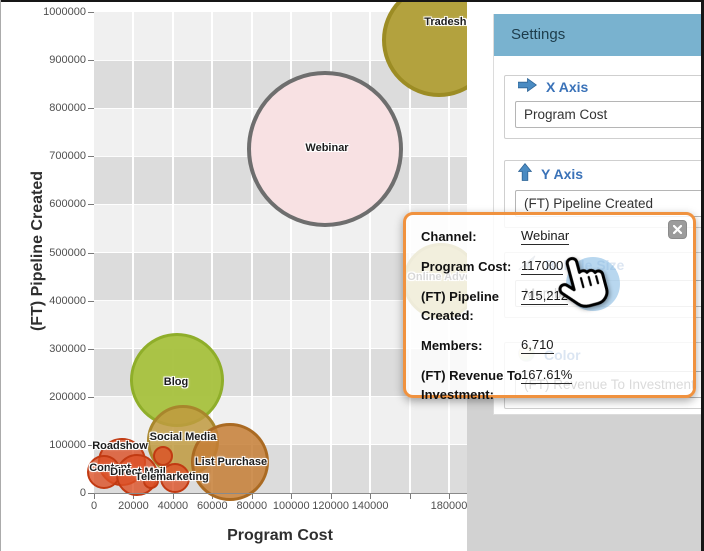 The height and width of the screenshot is (551, 704). I want to click on tooltip-value-revenue: 167.61%, so click(547, 375).